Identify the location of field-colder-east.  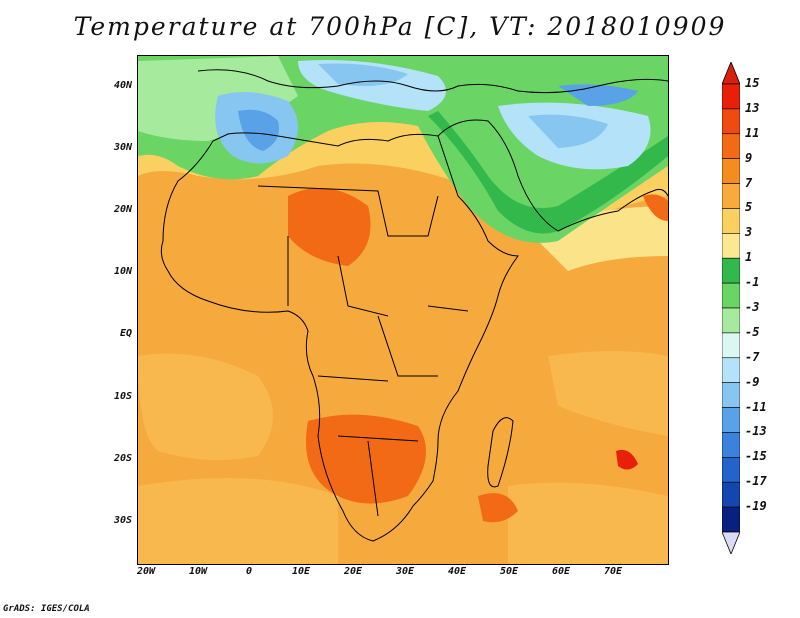
(568, 131).